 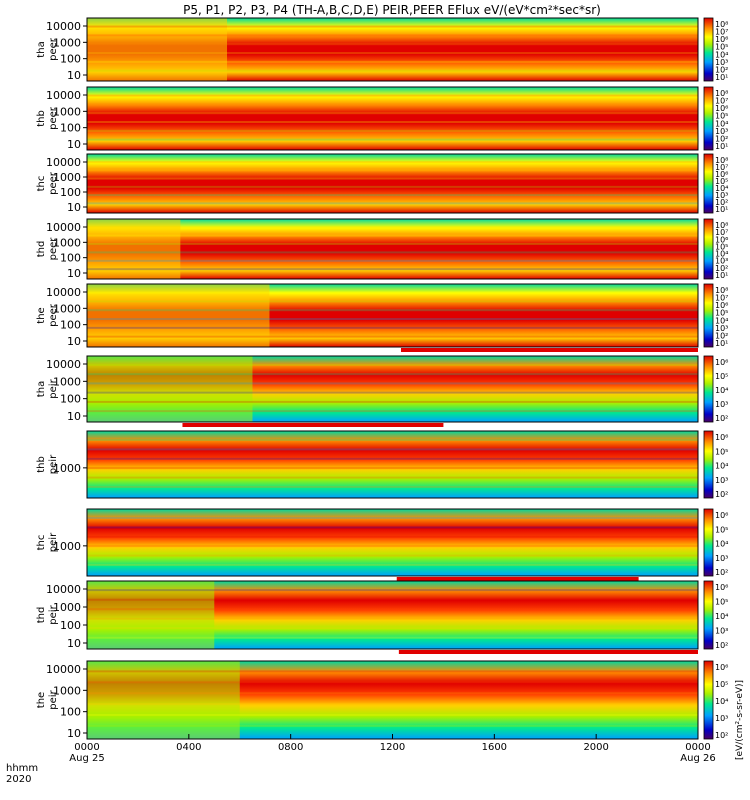 I want to click on panel-label-probe: thc, so click(x=41, y=543).